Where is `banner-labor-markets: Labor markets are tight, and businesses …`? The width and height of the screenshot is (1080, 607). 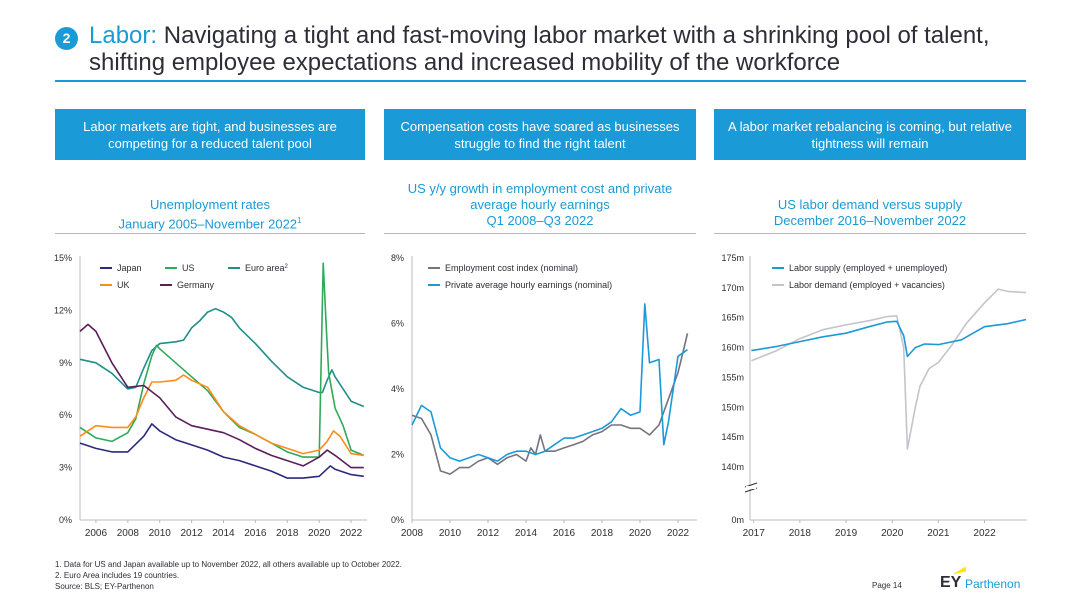
banner-labor-markets: Labor markets are tight, and businesses … is located at coordinates (210, 134).